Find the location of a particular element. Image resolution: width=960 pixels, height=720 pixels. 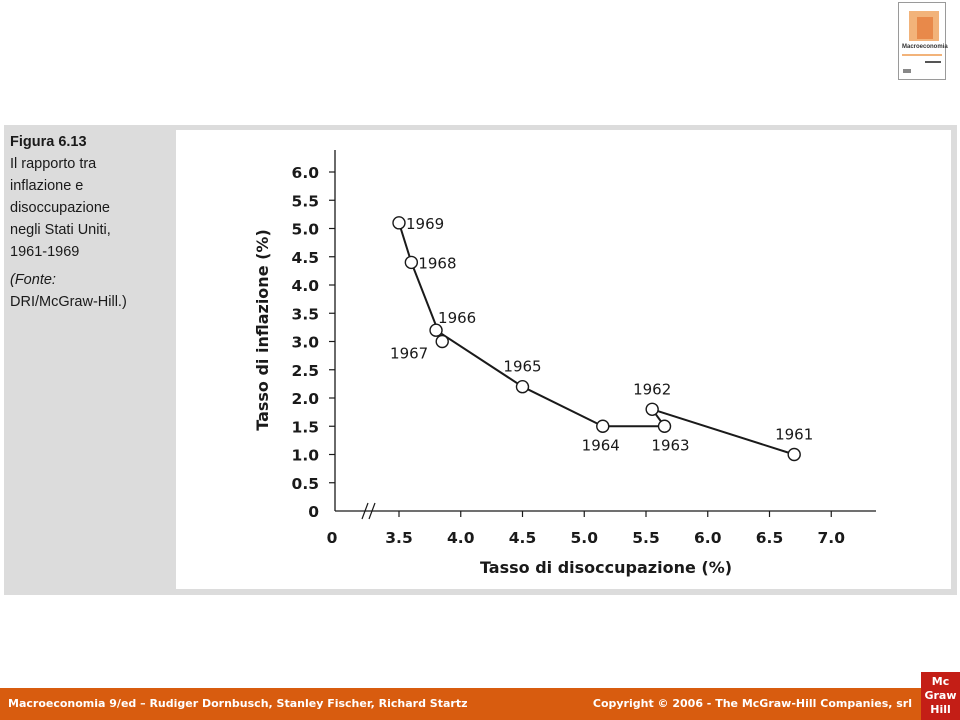

data-point-1969 is located at coordinates (399, 223).